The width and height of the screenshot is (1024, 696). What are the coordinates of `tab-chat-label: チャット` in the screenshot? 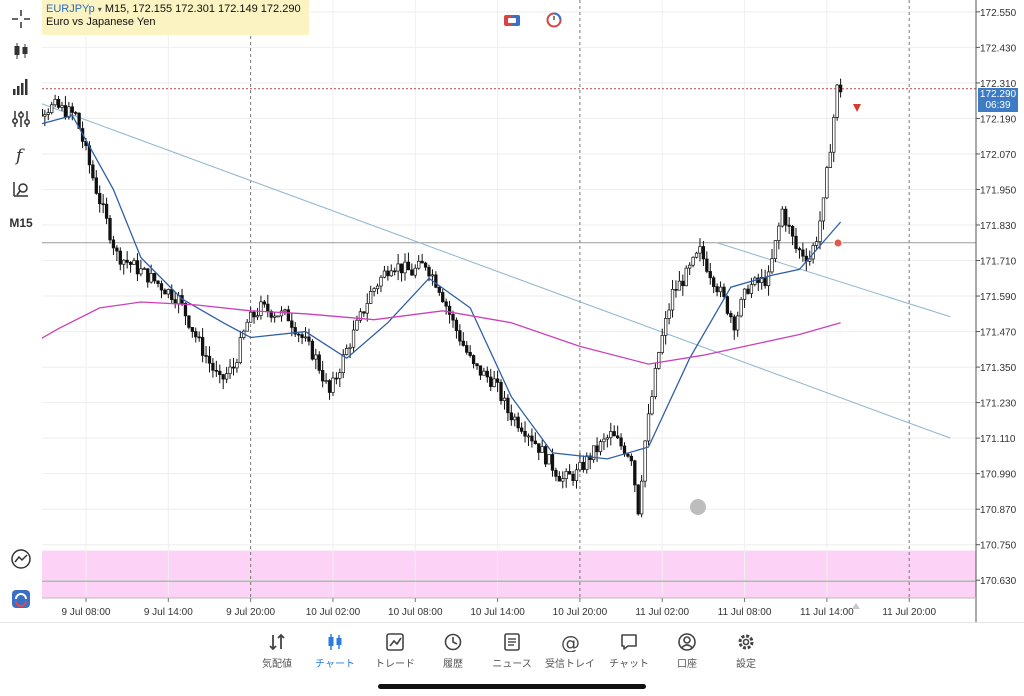 It's located at (629, 664).